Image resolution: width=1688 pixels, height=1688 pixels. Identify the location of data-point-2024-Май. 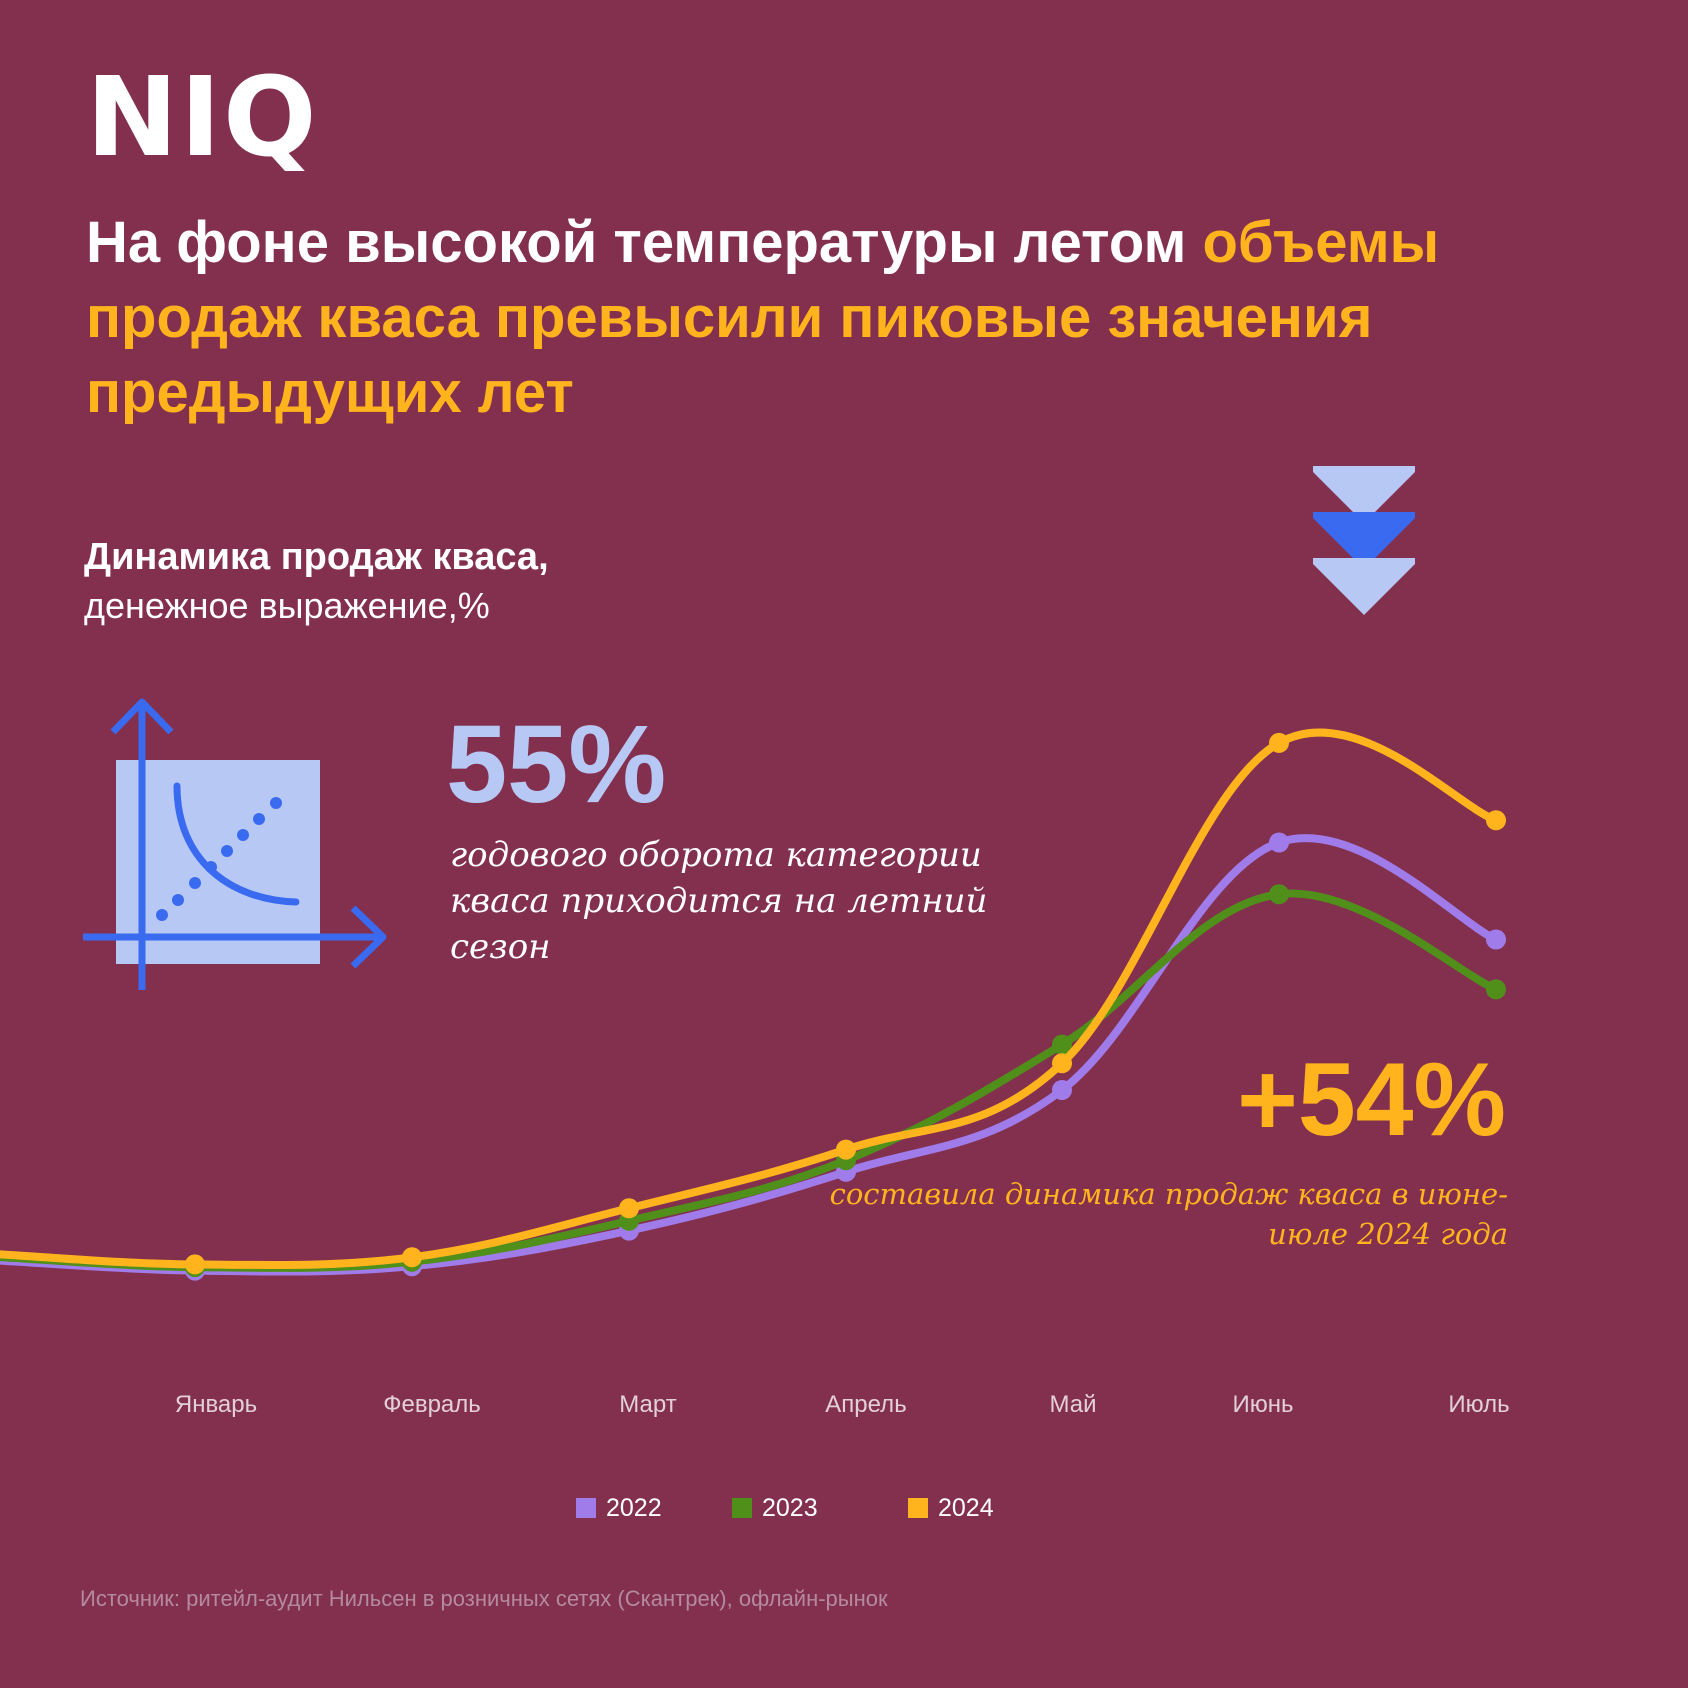
(1062, 1063).